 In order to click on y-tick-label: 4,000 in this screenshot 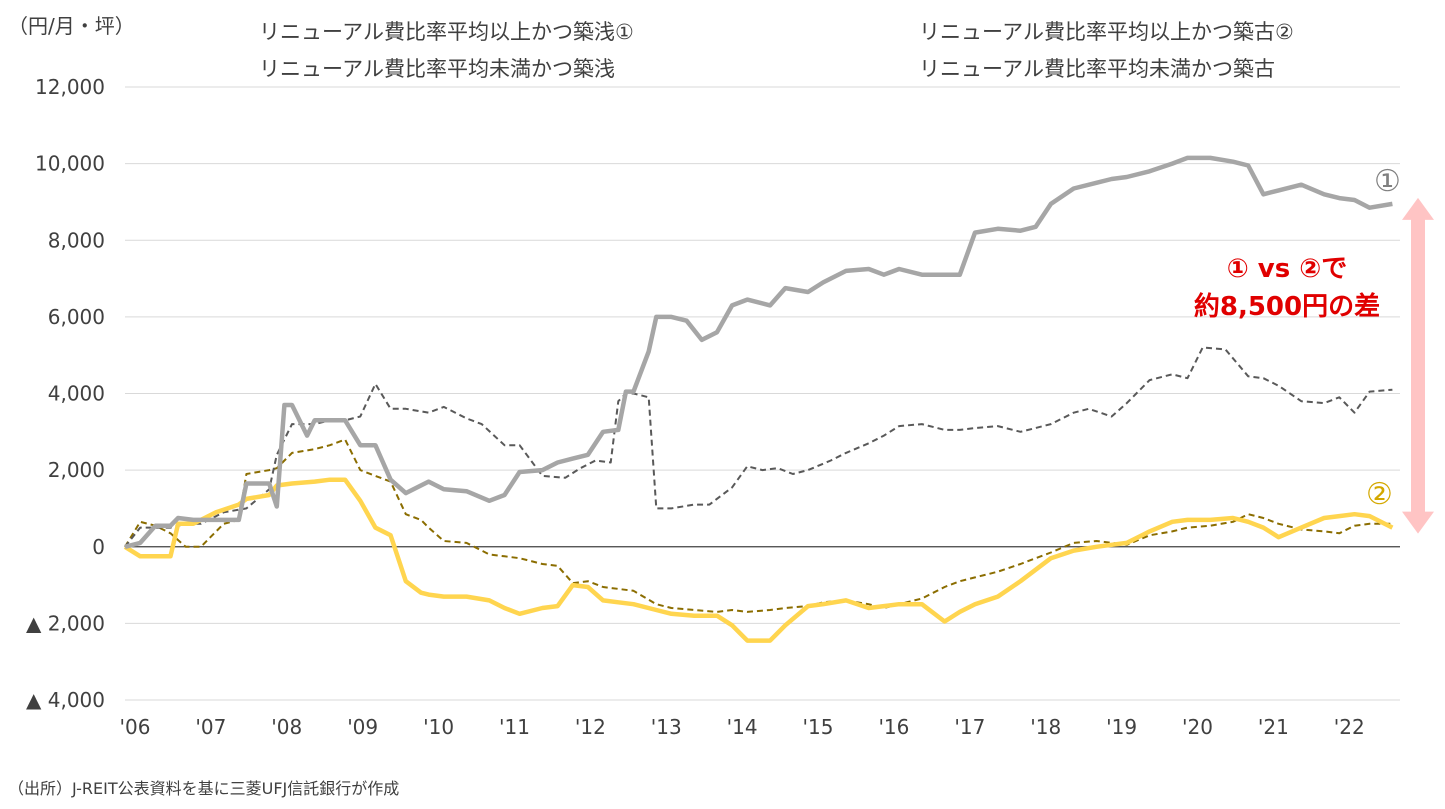, I will do `click(76, 394)`.